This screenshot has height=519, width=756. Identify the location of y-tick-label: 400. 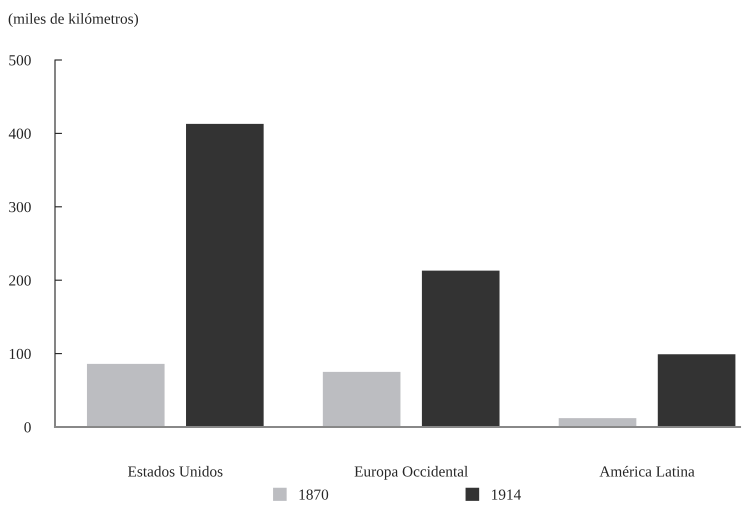
(19, 133).